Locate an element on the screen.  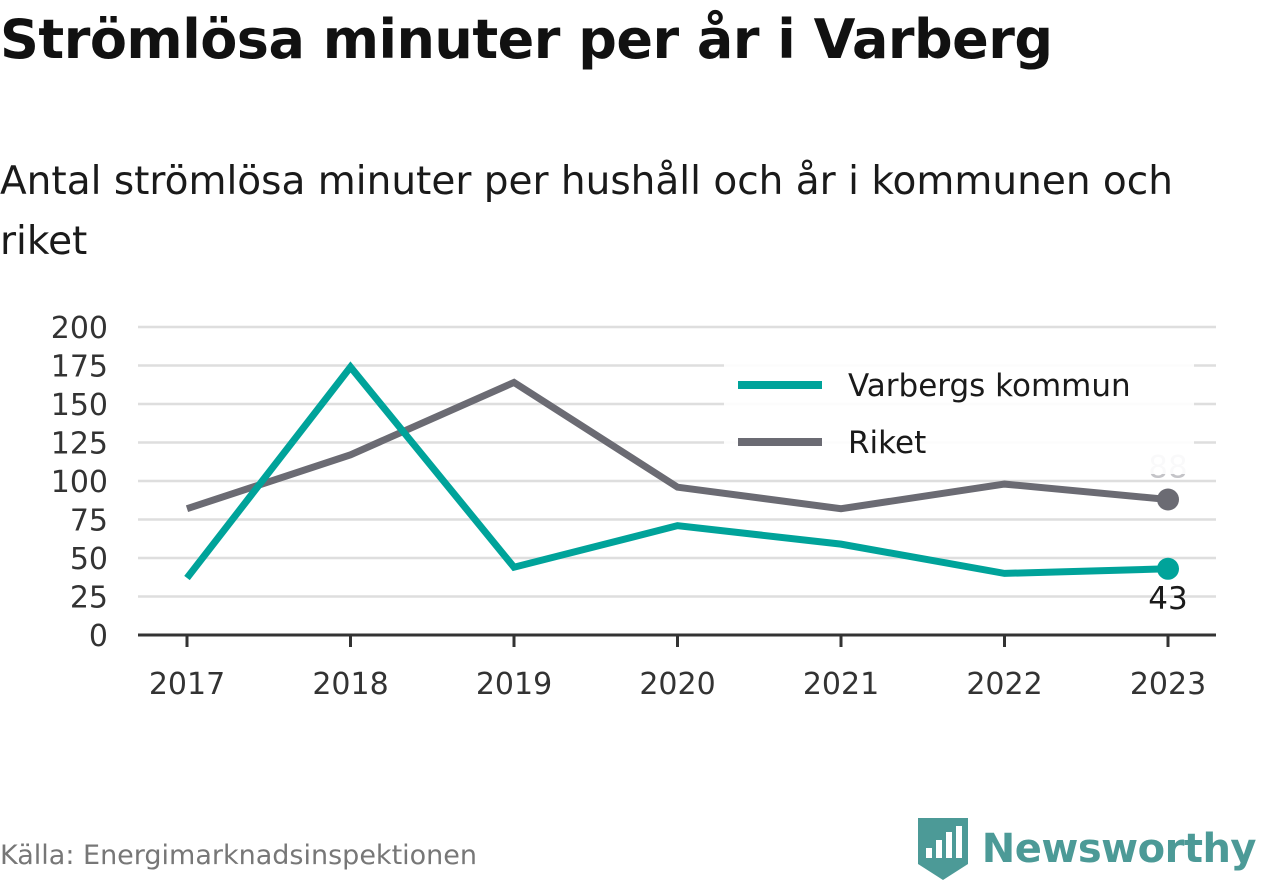
brand-name: Newsworthy is located at coordinates (1119, 849).